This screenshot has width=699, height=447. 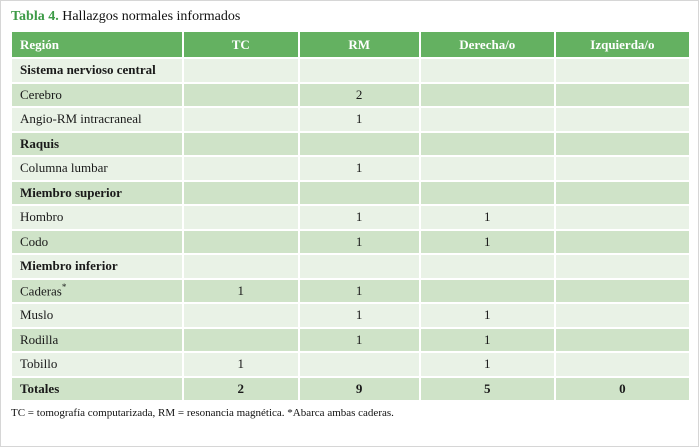 I want to click on table-row: Totales 2 9 5 0, so click(x=350, y=388).